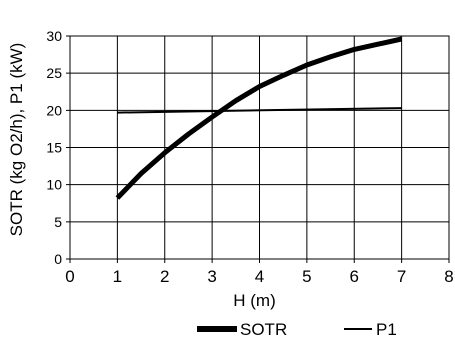 The width and height of the screenshot is (455, 347). I want to click on y-tick-label: 25, so click(54, 73).